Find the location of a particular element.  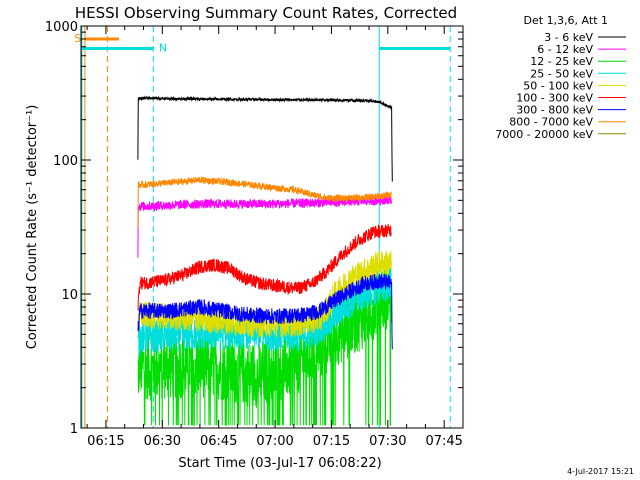

series-12-25-kev is located at coordinates (264, 346).